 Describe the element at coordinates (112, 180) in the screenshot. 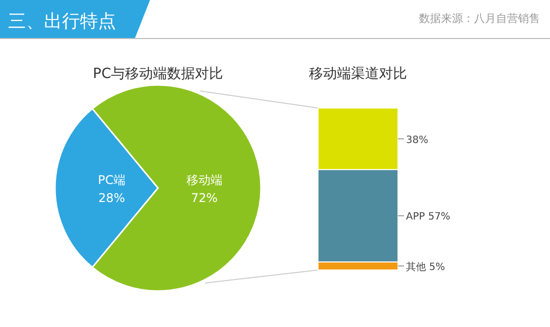

I see `slice-label: PC端` at that location.